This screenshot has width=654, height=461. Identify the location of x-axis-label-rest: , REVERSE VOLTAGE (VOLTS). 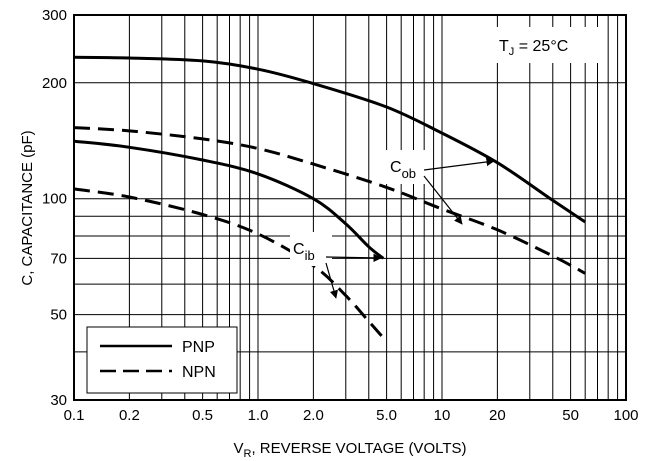
(358, 448).